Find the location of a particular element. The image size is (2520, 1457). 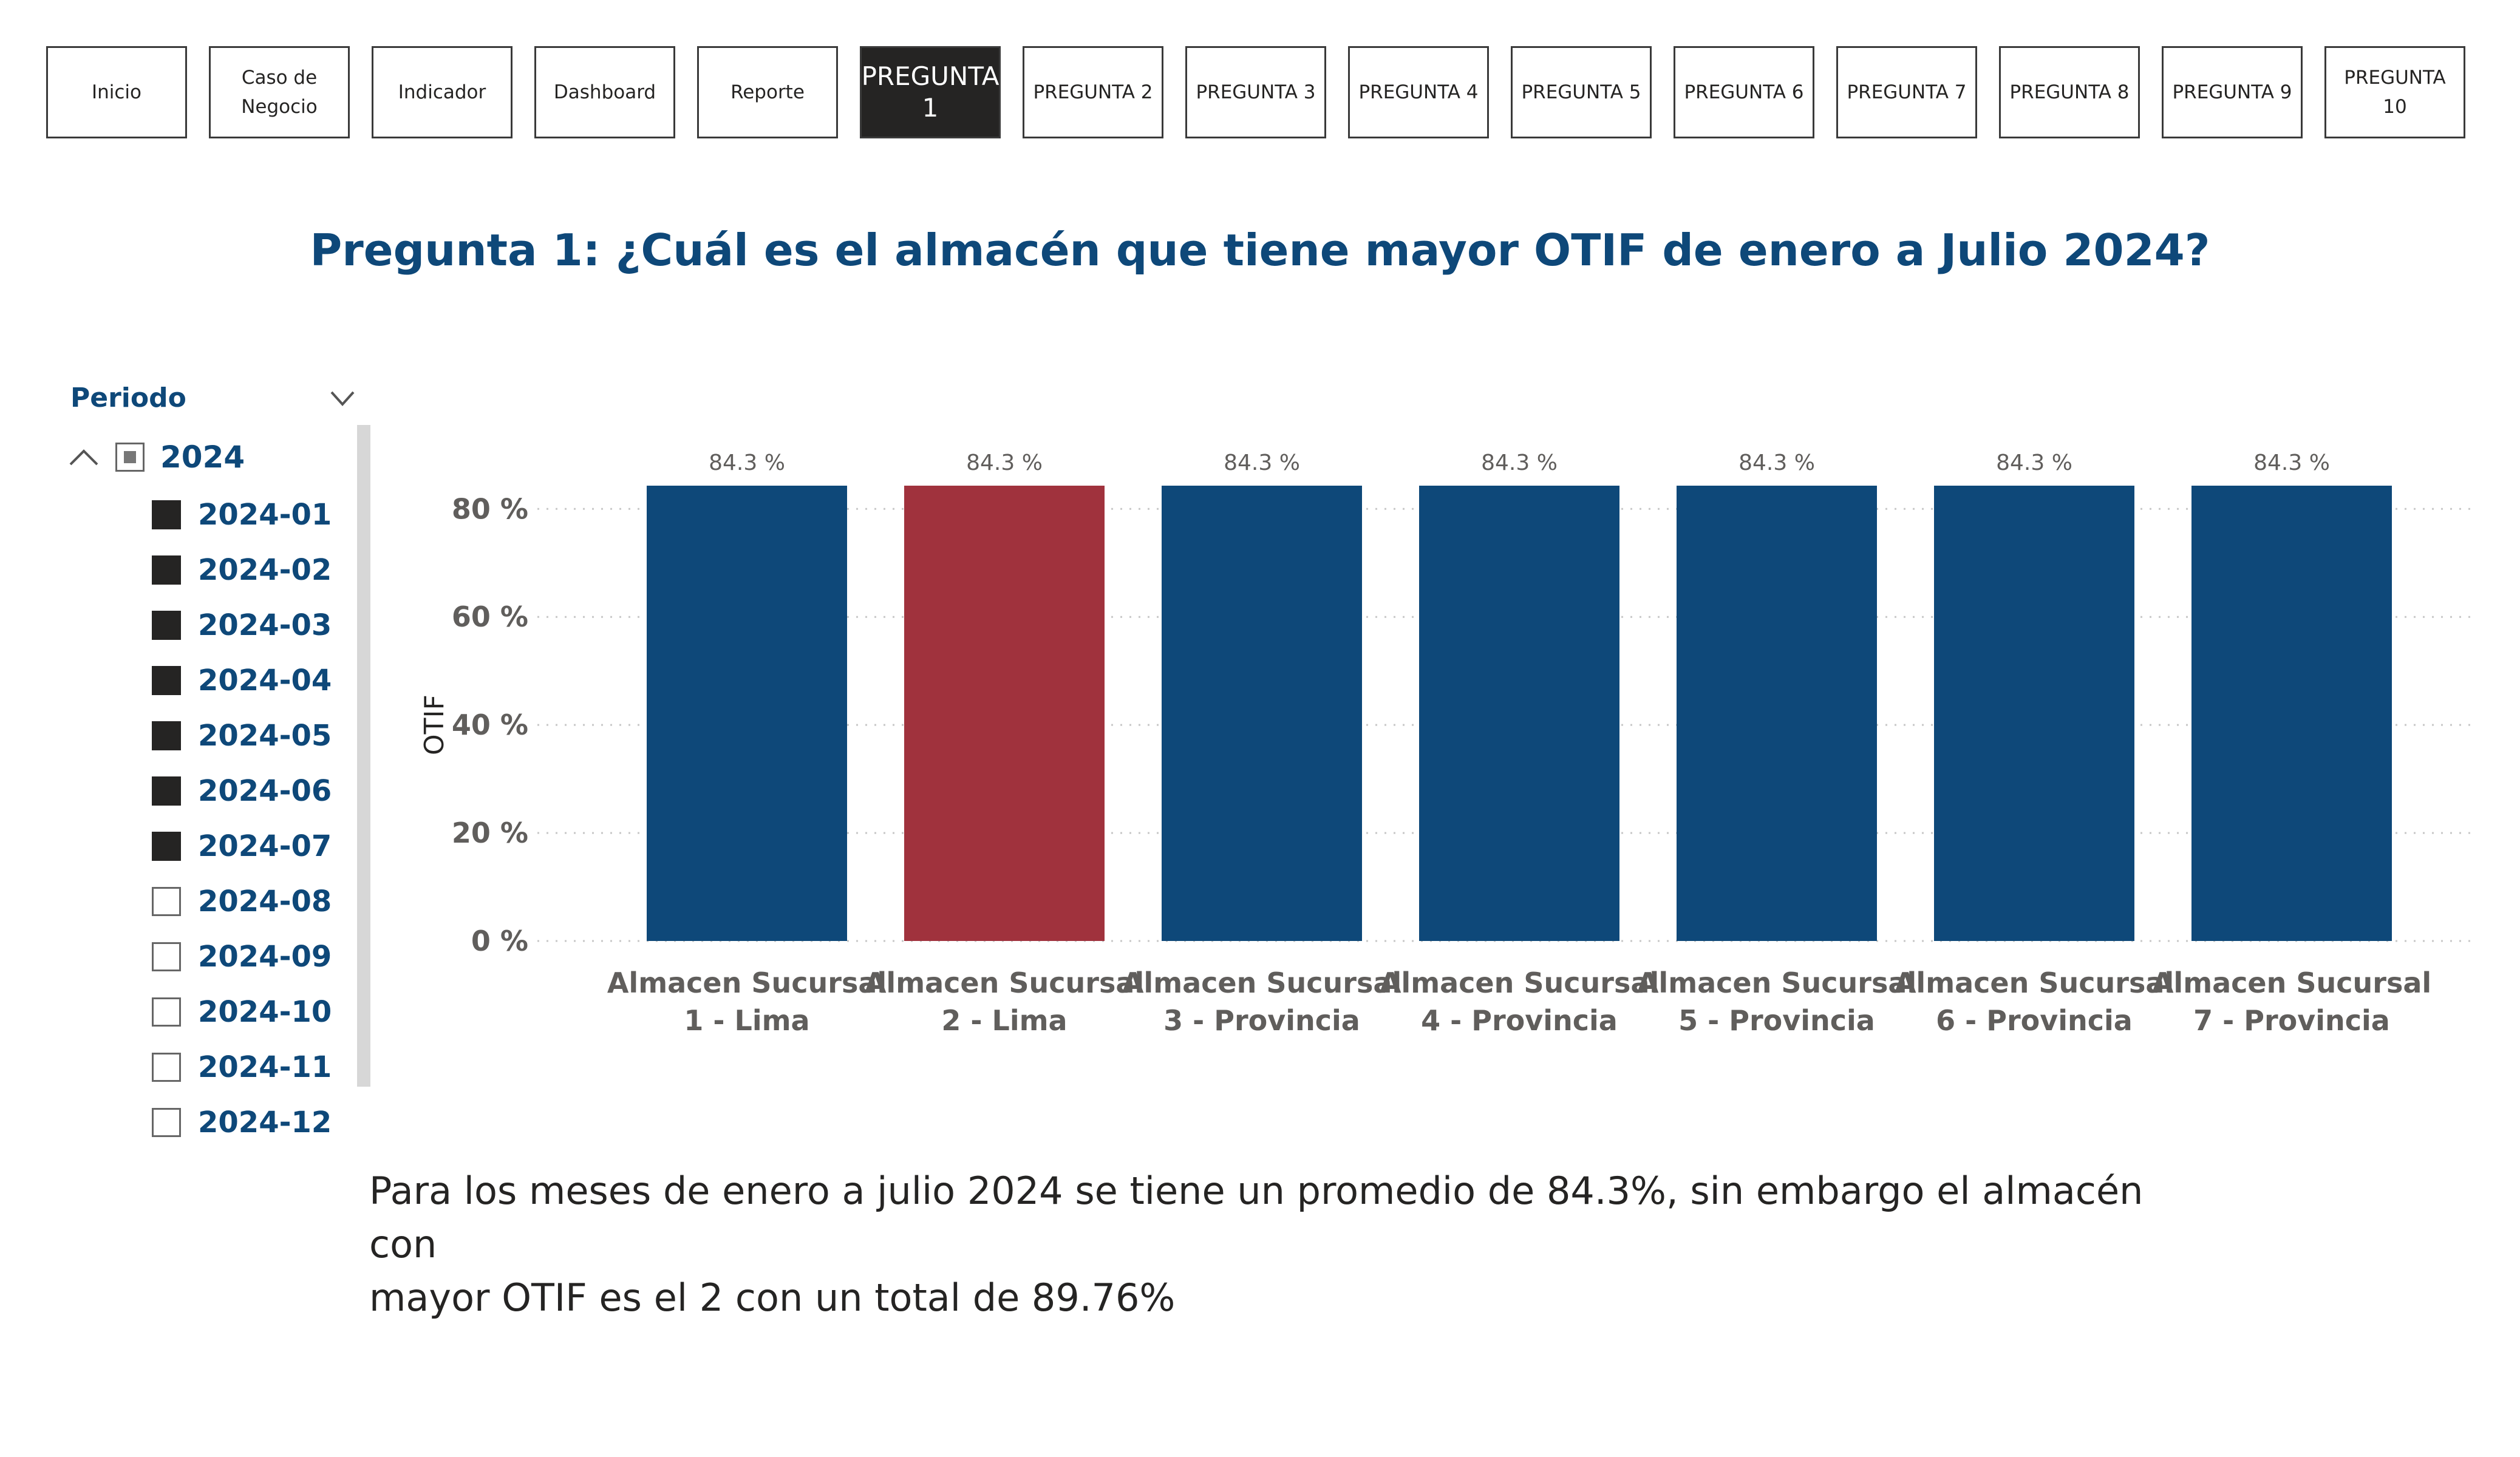

chevron-down-icon is located at coordinates (342, 398).